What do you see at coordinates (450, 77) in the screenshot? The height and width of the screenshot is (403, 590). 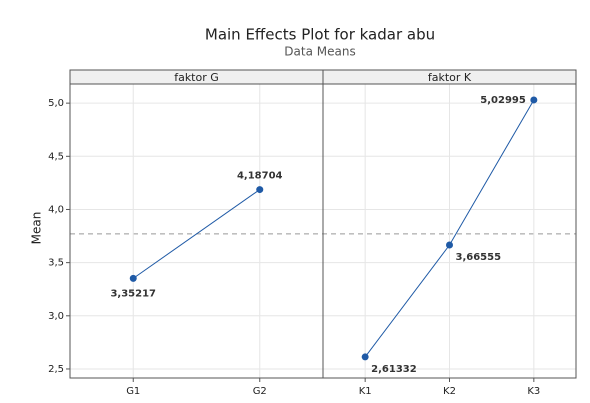 I see `panel-title: faktor K` at bounding box center [450, 77].